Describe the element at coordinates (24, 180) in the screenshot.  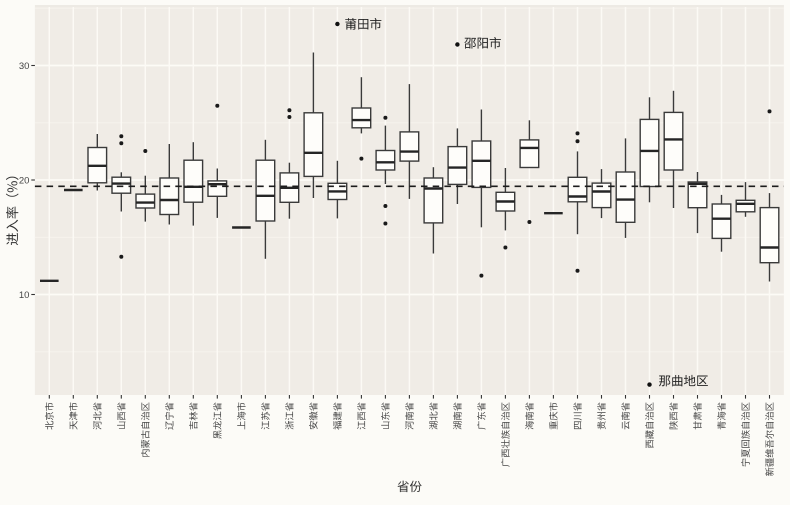
I see `svg-text: 20` at that location.